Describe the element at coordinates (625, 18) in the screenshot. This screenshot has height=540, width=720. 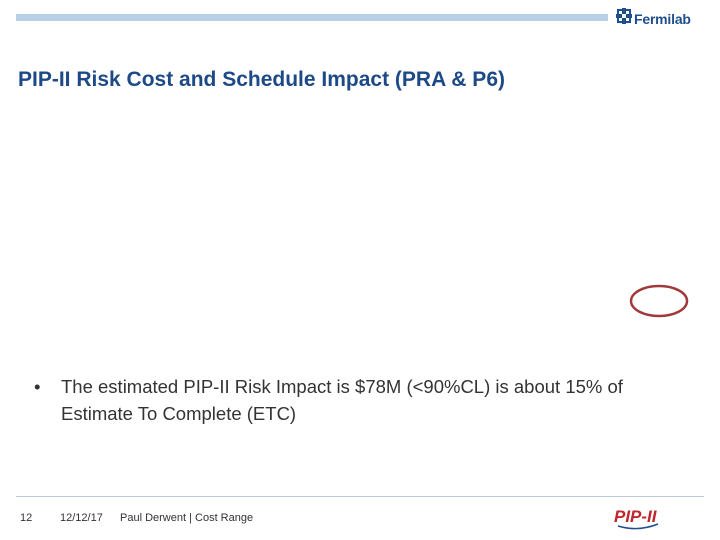
I see `fermilab-star-icon` at that location.